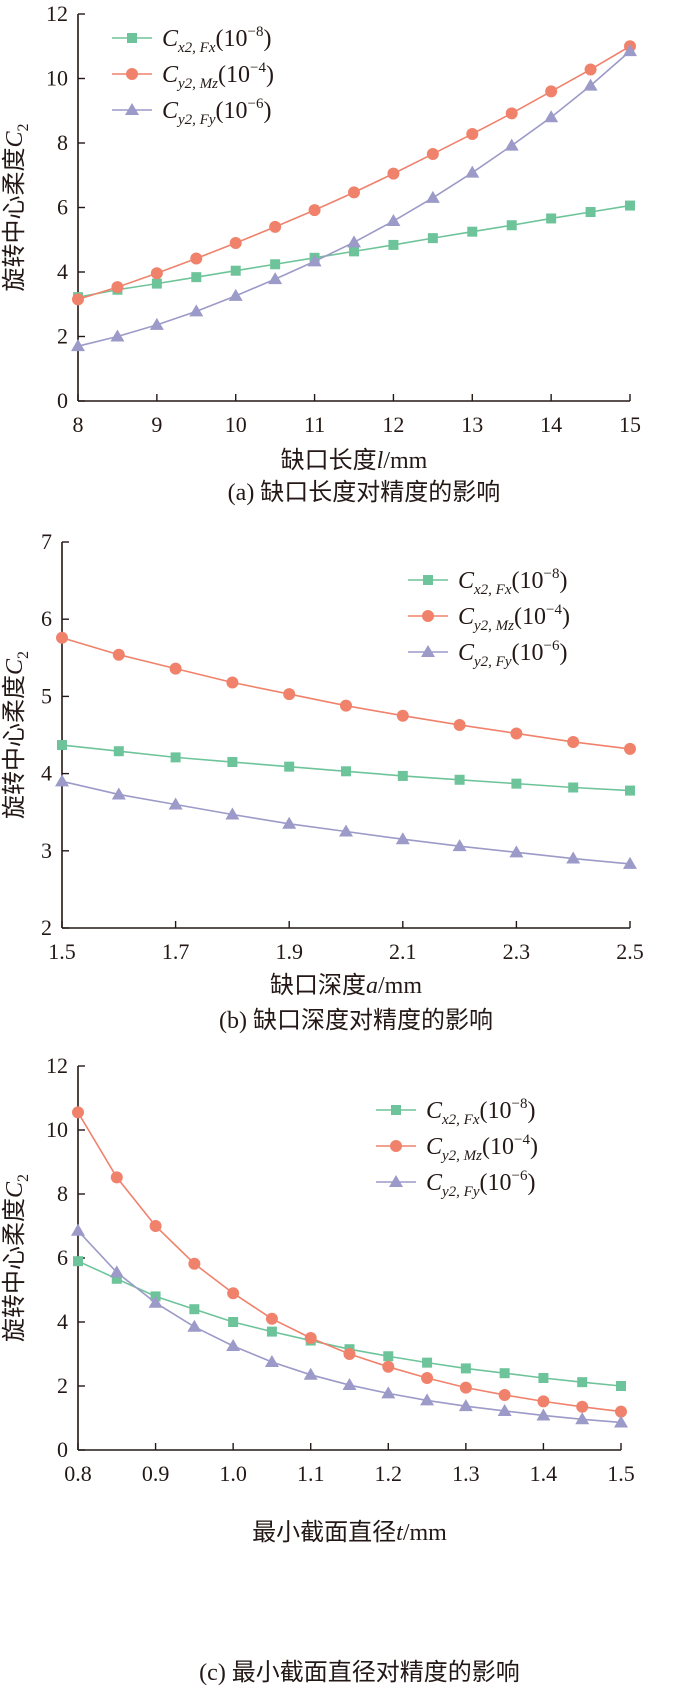 The width and height of the screenshot is (700, 1703). I want to click on chart-caption: (b) 缺口深度对精度的影响, so click(356, 1020).